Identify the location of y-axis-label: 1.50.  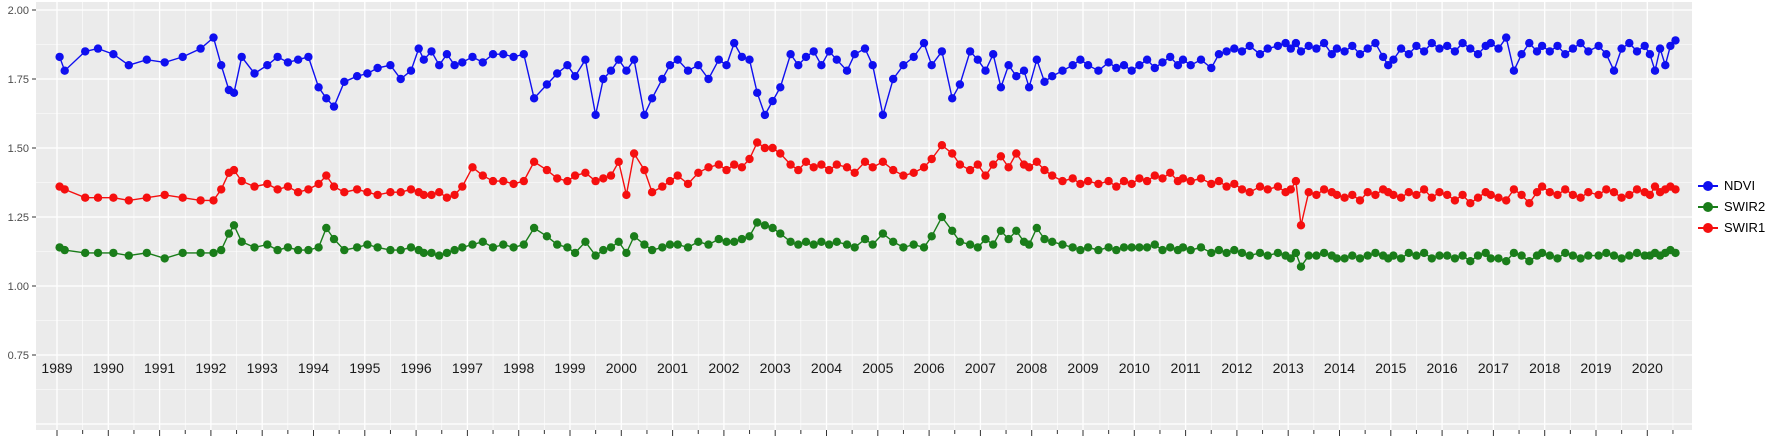
(18, 149).